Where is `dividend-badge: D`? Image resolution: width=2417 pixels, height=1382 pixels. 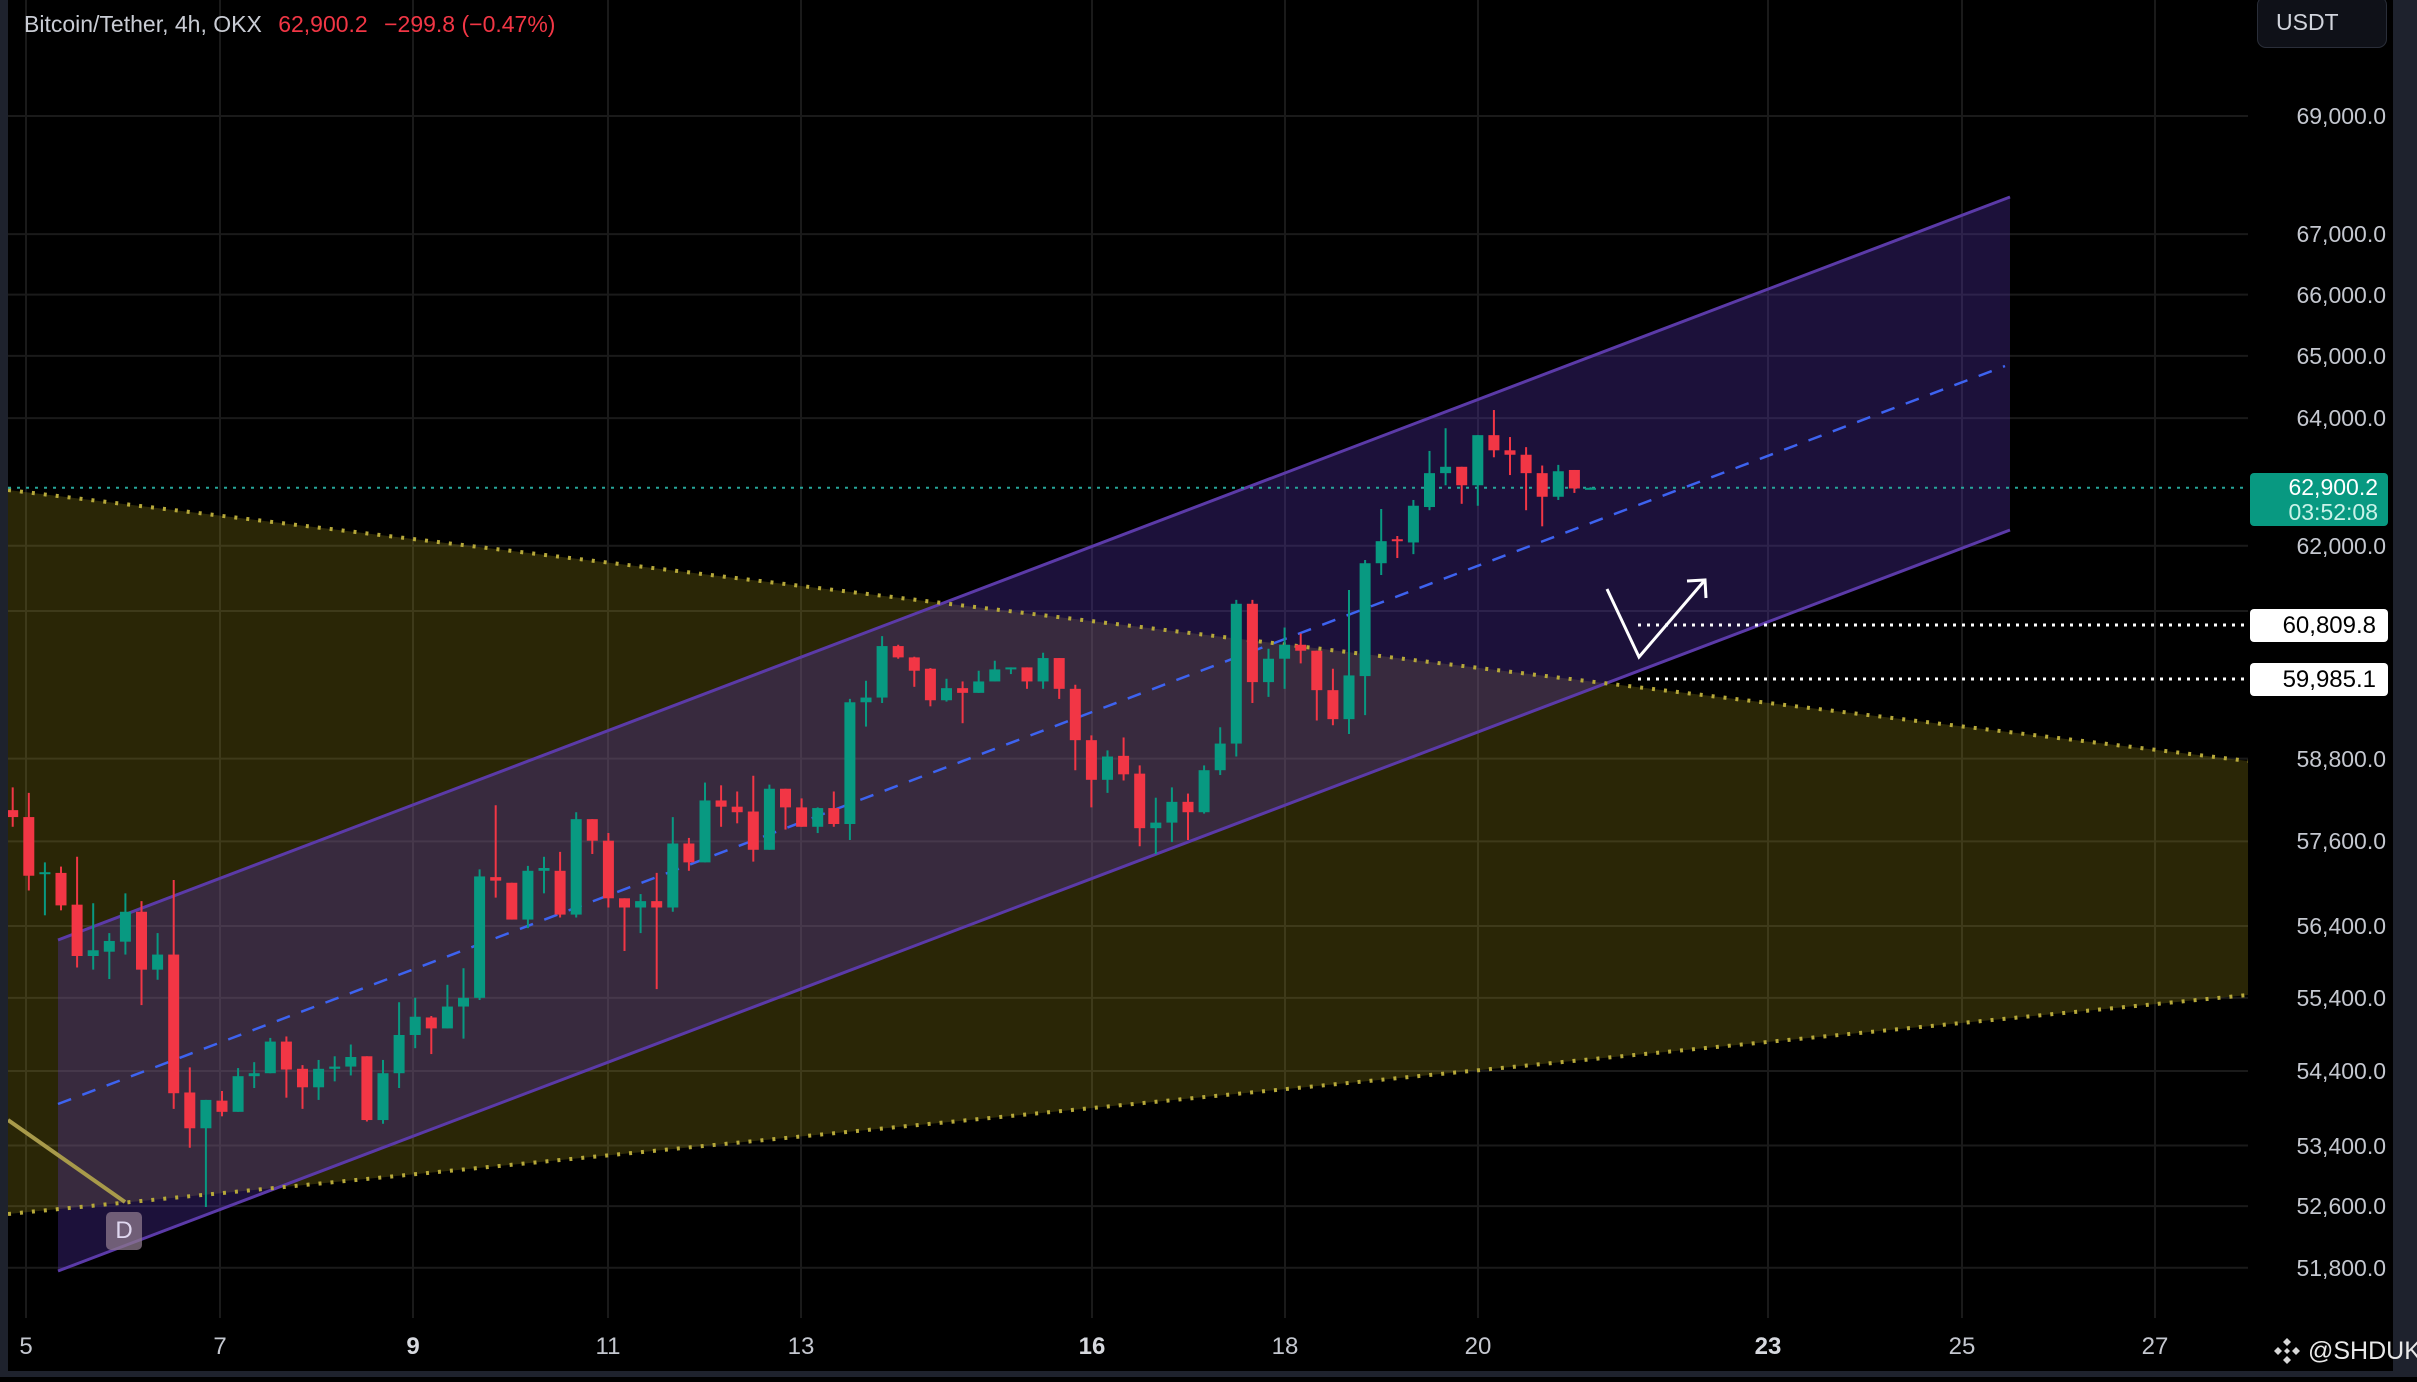
dividend-badge: D is located at coordinates (124, 1231).